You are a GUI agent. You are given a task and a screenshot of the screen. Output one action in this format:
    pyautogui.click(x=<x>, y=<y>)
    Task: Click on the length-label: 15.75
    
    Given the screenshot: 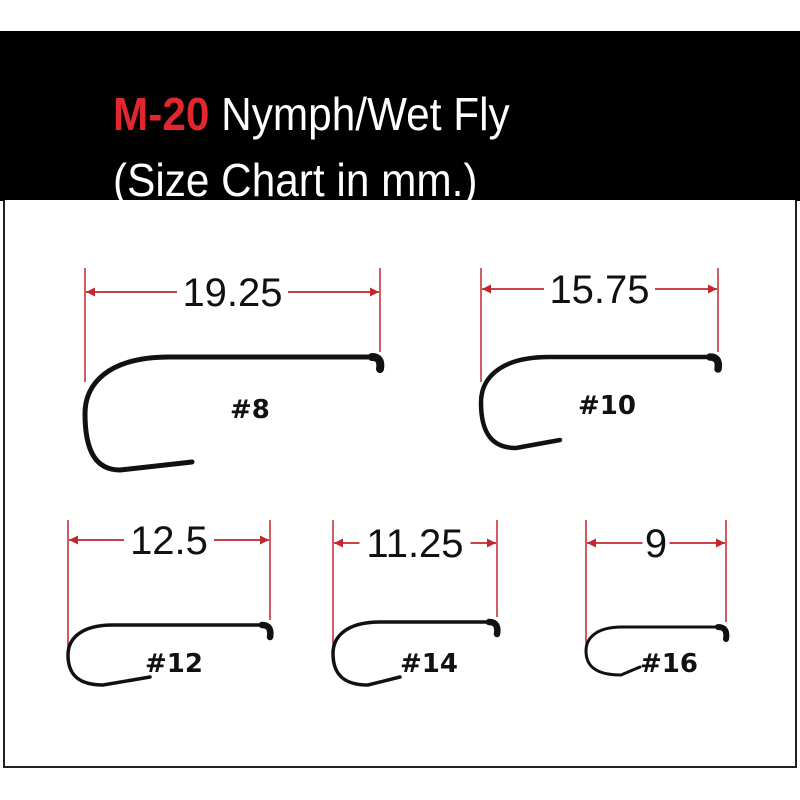 What is the action you would take?
    pyautogui.click(x=599, y=290)
    